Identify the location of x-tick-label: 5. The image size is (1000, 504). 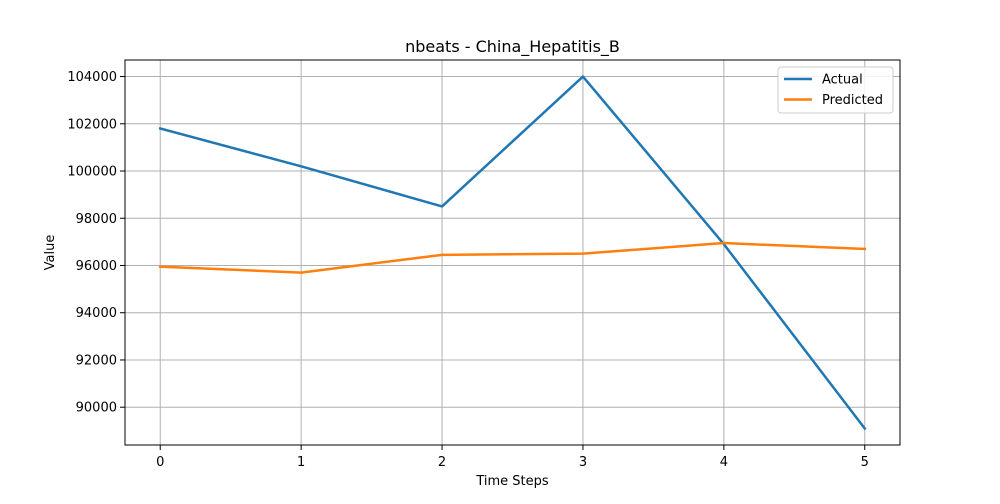
(865, 462).